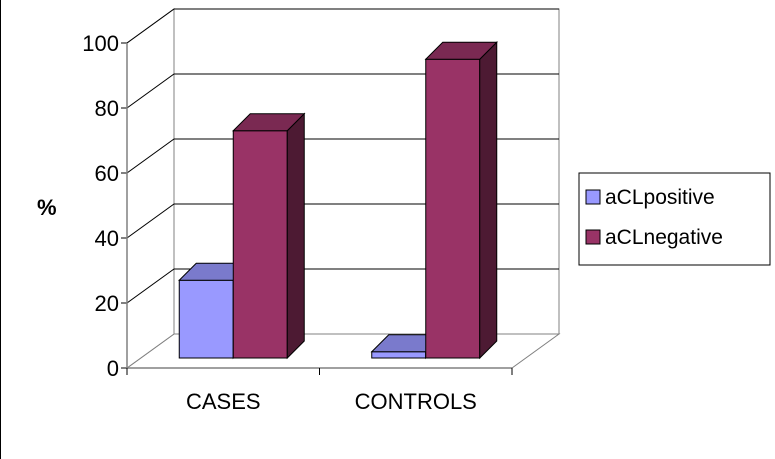  I want to click on y-tick-label: 0, so click(113, 368).